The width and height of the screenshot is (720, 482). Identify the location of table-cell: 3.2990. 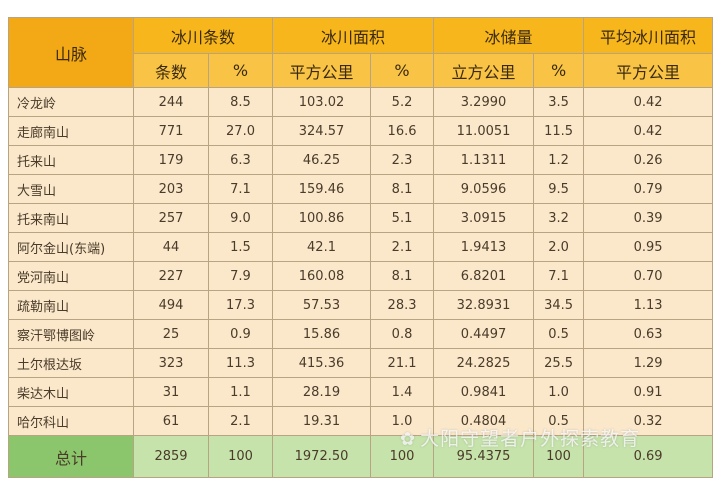
(484, 102).